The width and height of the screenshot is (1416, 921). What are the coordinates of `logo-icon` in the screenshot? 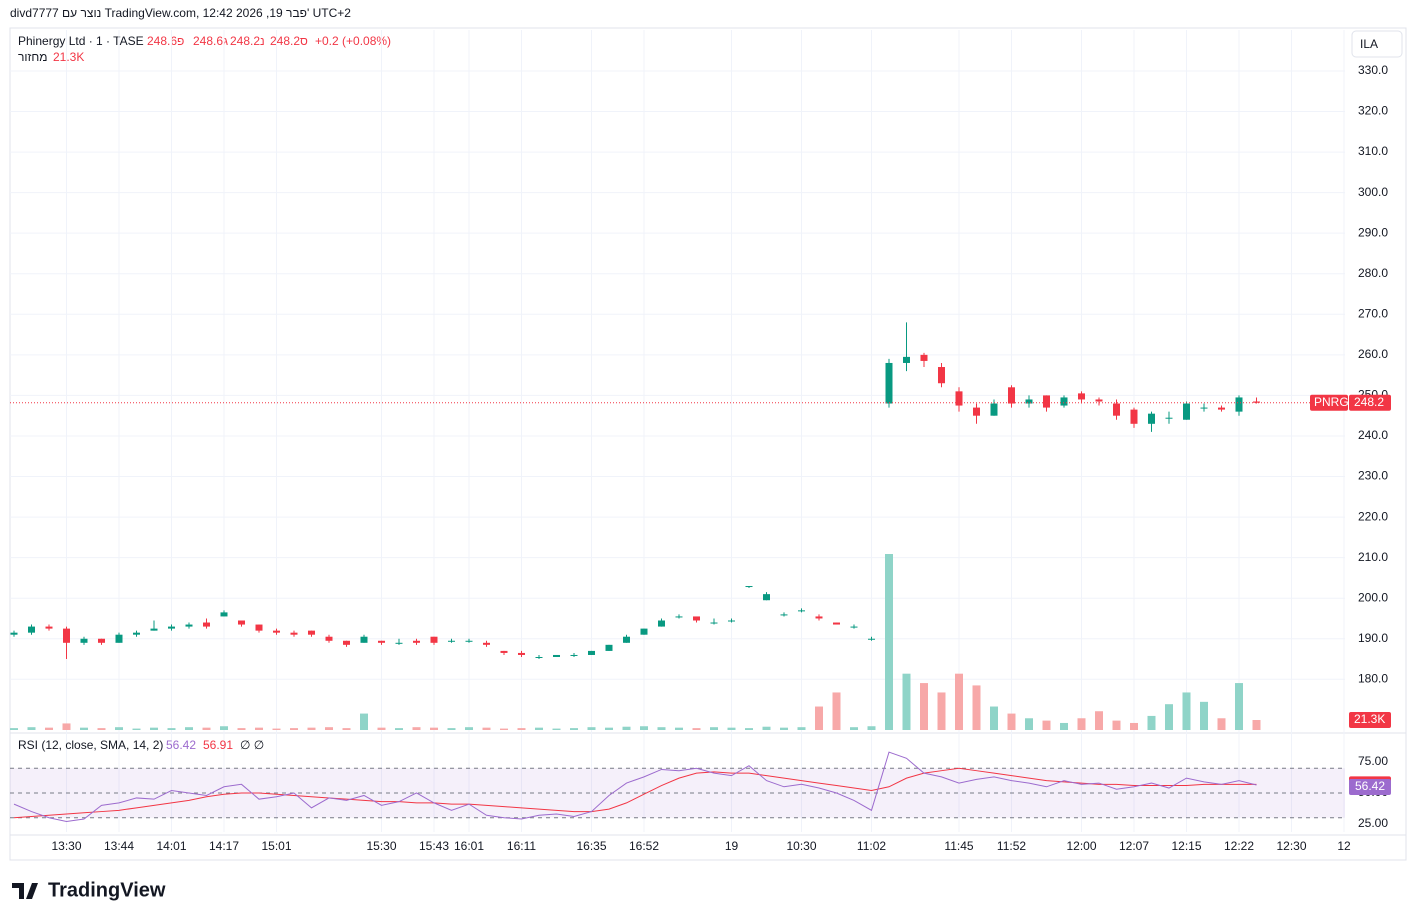 It's located at (25, 891).